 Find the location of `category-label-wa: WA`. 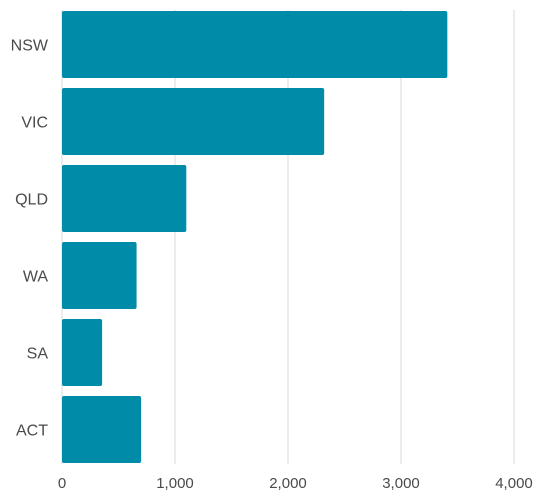

category-label-wa: WA is located at coordinates (36, 277).